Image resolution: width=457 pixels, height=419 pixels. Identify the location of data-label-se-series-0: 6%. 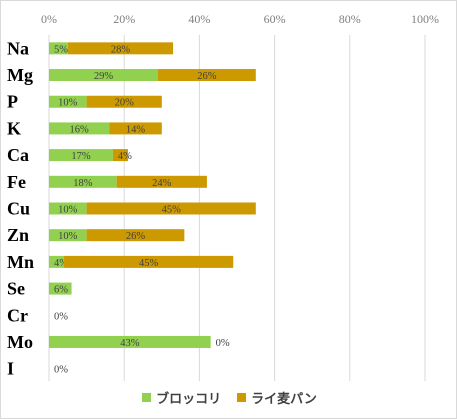
(61, 290).